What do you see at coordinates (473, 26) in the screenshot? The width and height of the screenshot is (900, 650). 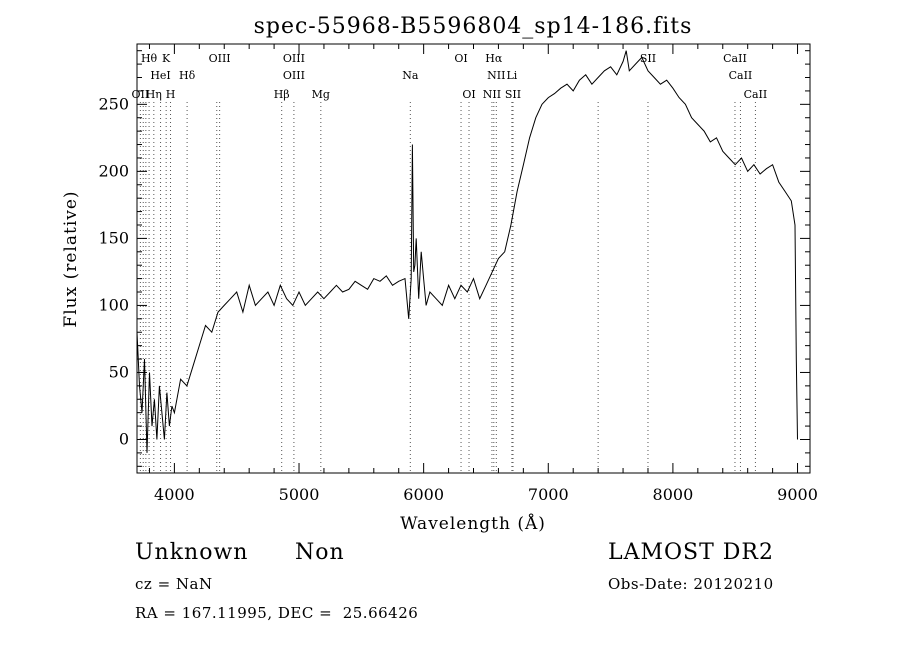 I see `chart-title: spec-55968-B5596804_sp14-186.fits` at bounding box center [473, 26].